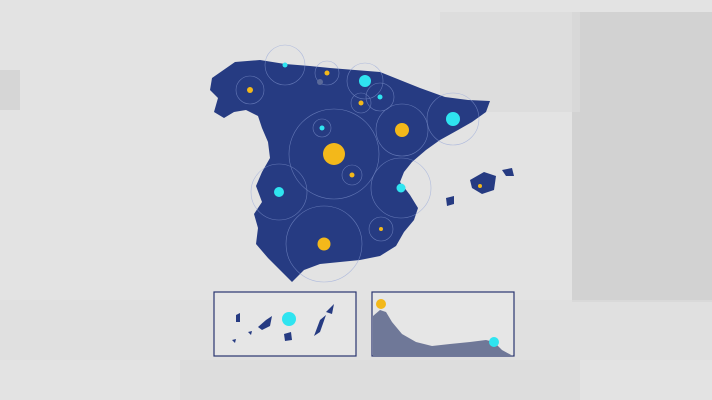 This screenshot has height=400, width=712. I want to click on mallorca, so click(483, 183).